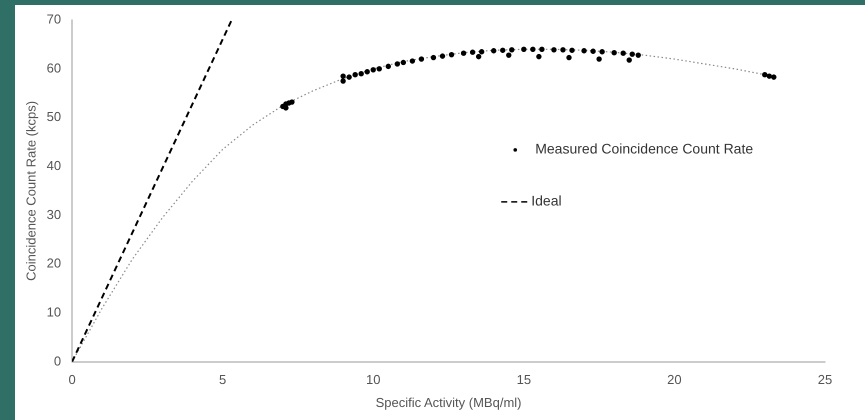 This screenshot has height=420, width=865. What do you see at coordinates (644, 148) in the screenshot?
I see `legend-label: Measured Coincidence Count Rate` at bounding box center [644, 148].